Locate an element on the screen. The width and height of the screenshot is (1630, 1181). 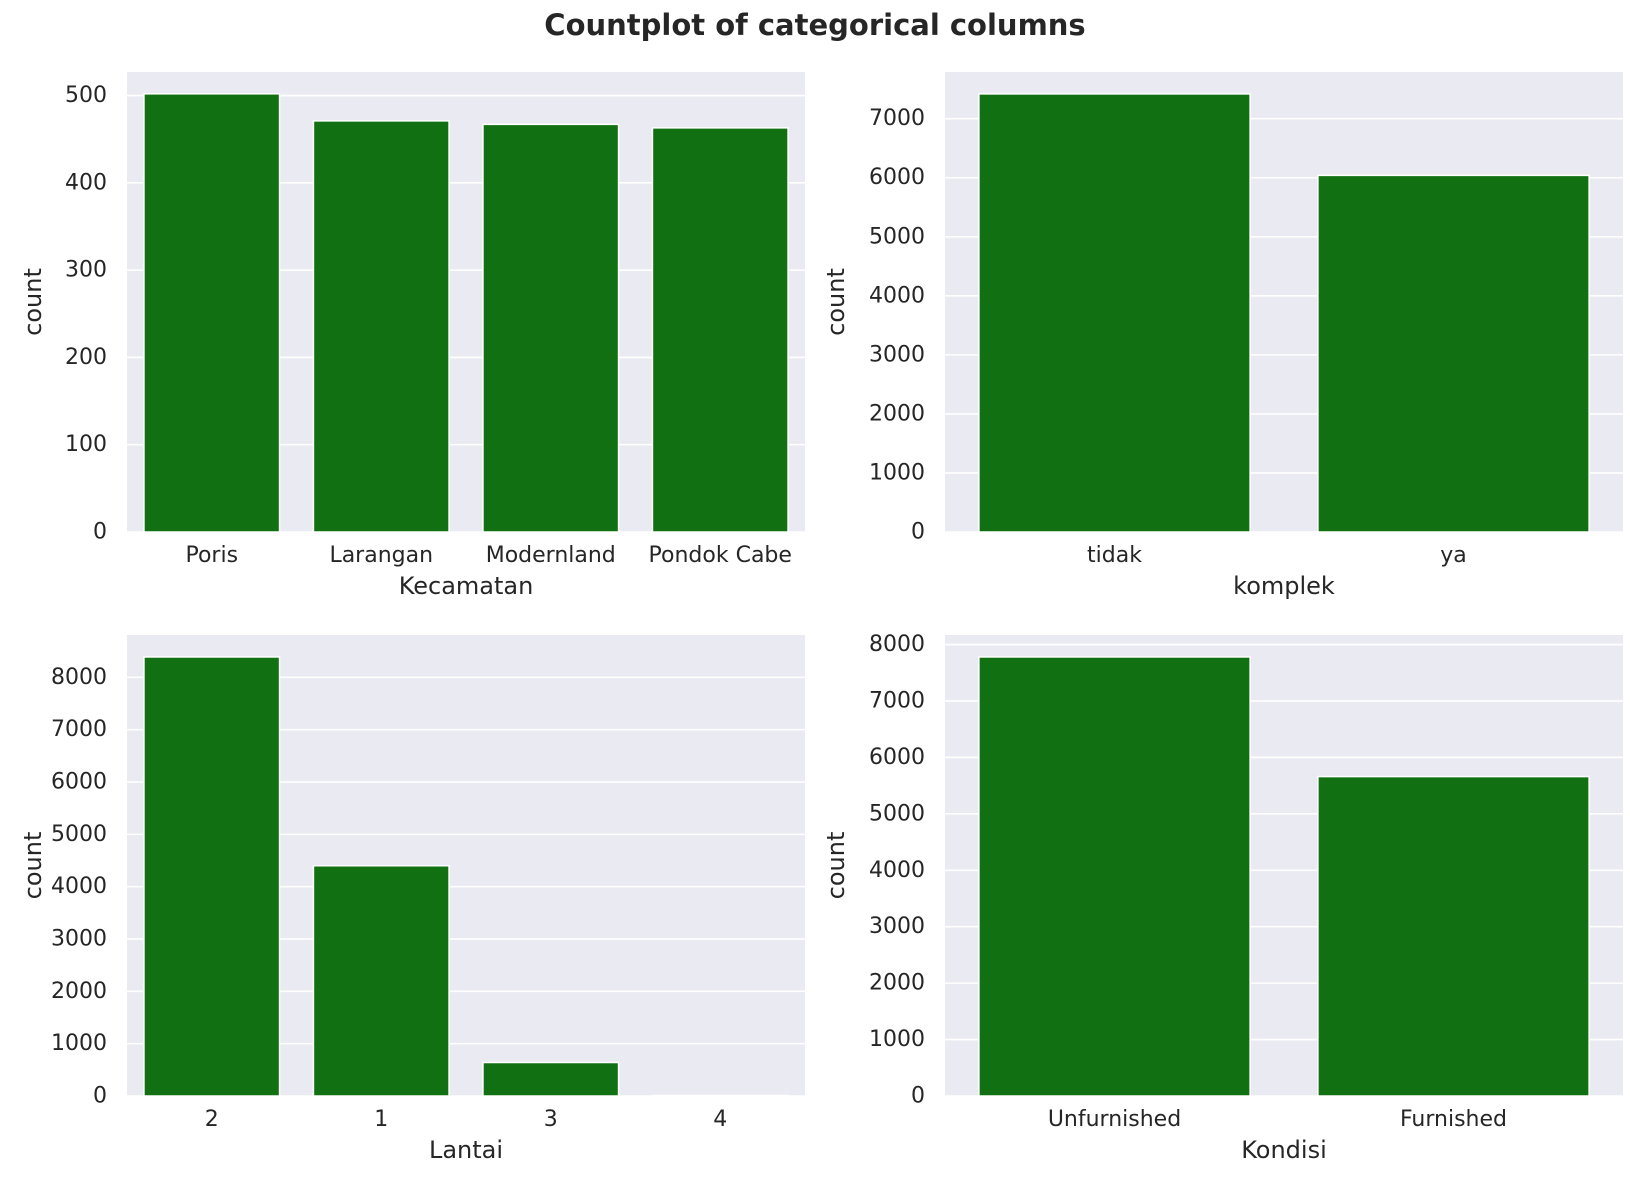
y-tick-label: 300 is located at coordinates (86, 270).